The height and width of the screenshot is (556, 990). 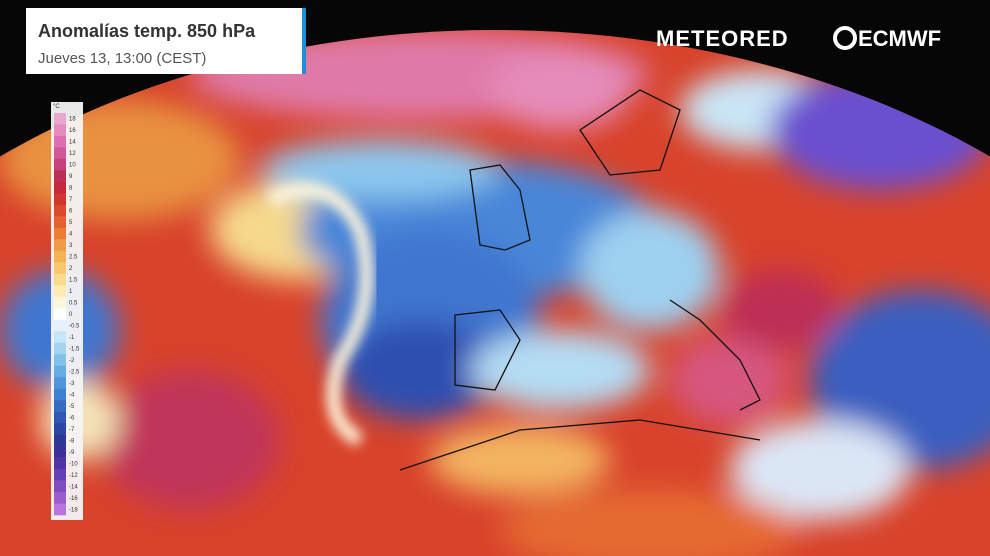 What do you see at coordinates (73, 258) in the screenshot?
I see `legend-label: 2.5` at bounding box center [73, 258].